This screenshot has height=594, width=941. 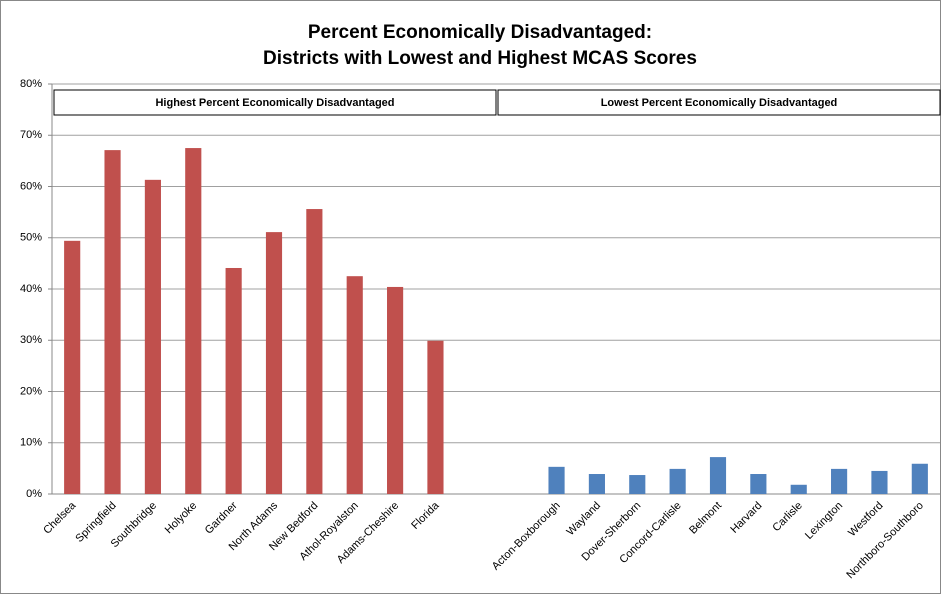 I want to click on y-tick-label: 70%, so click(x=31, y=135).